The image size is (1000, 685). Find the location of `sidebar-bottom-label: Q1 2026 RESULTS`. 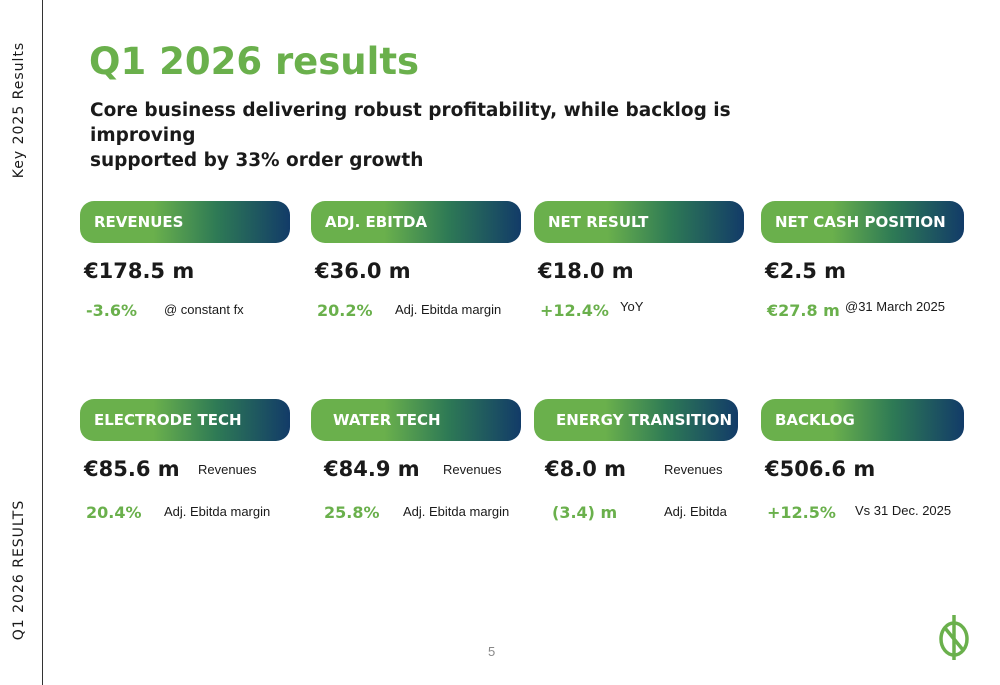

sidebar-bottom-label: Q1 2026 RESULTS is located at coordinates (19, 570).